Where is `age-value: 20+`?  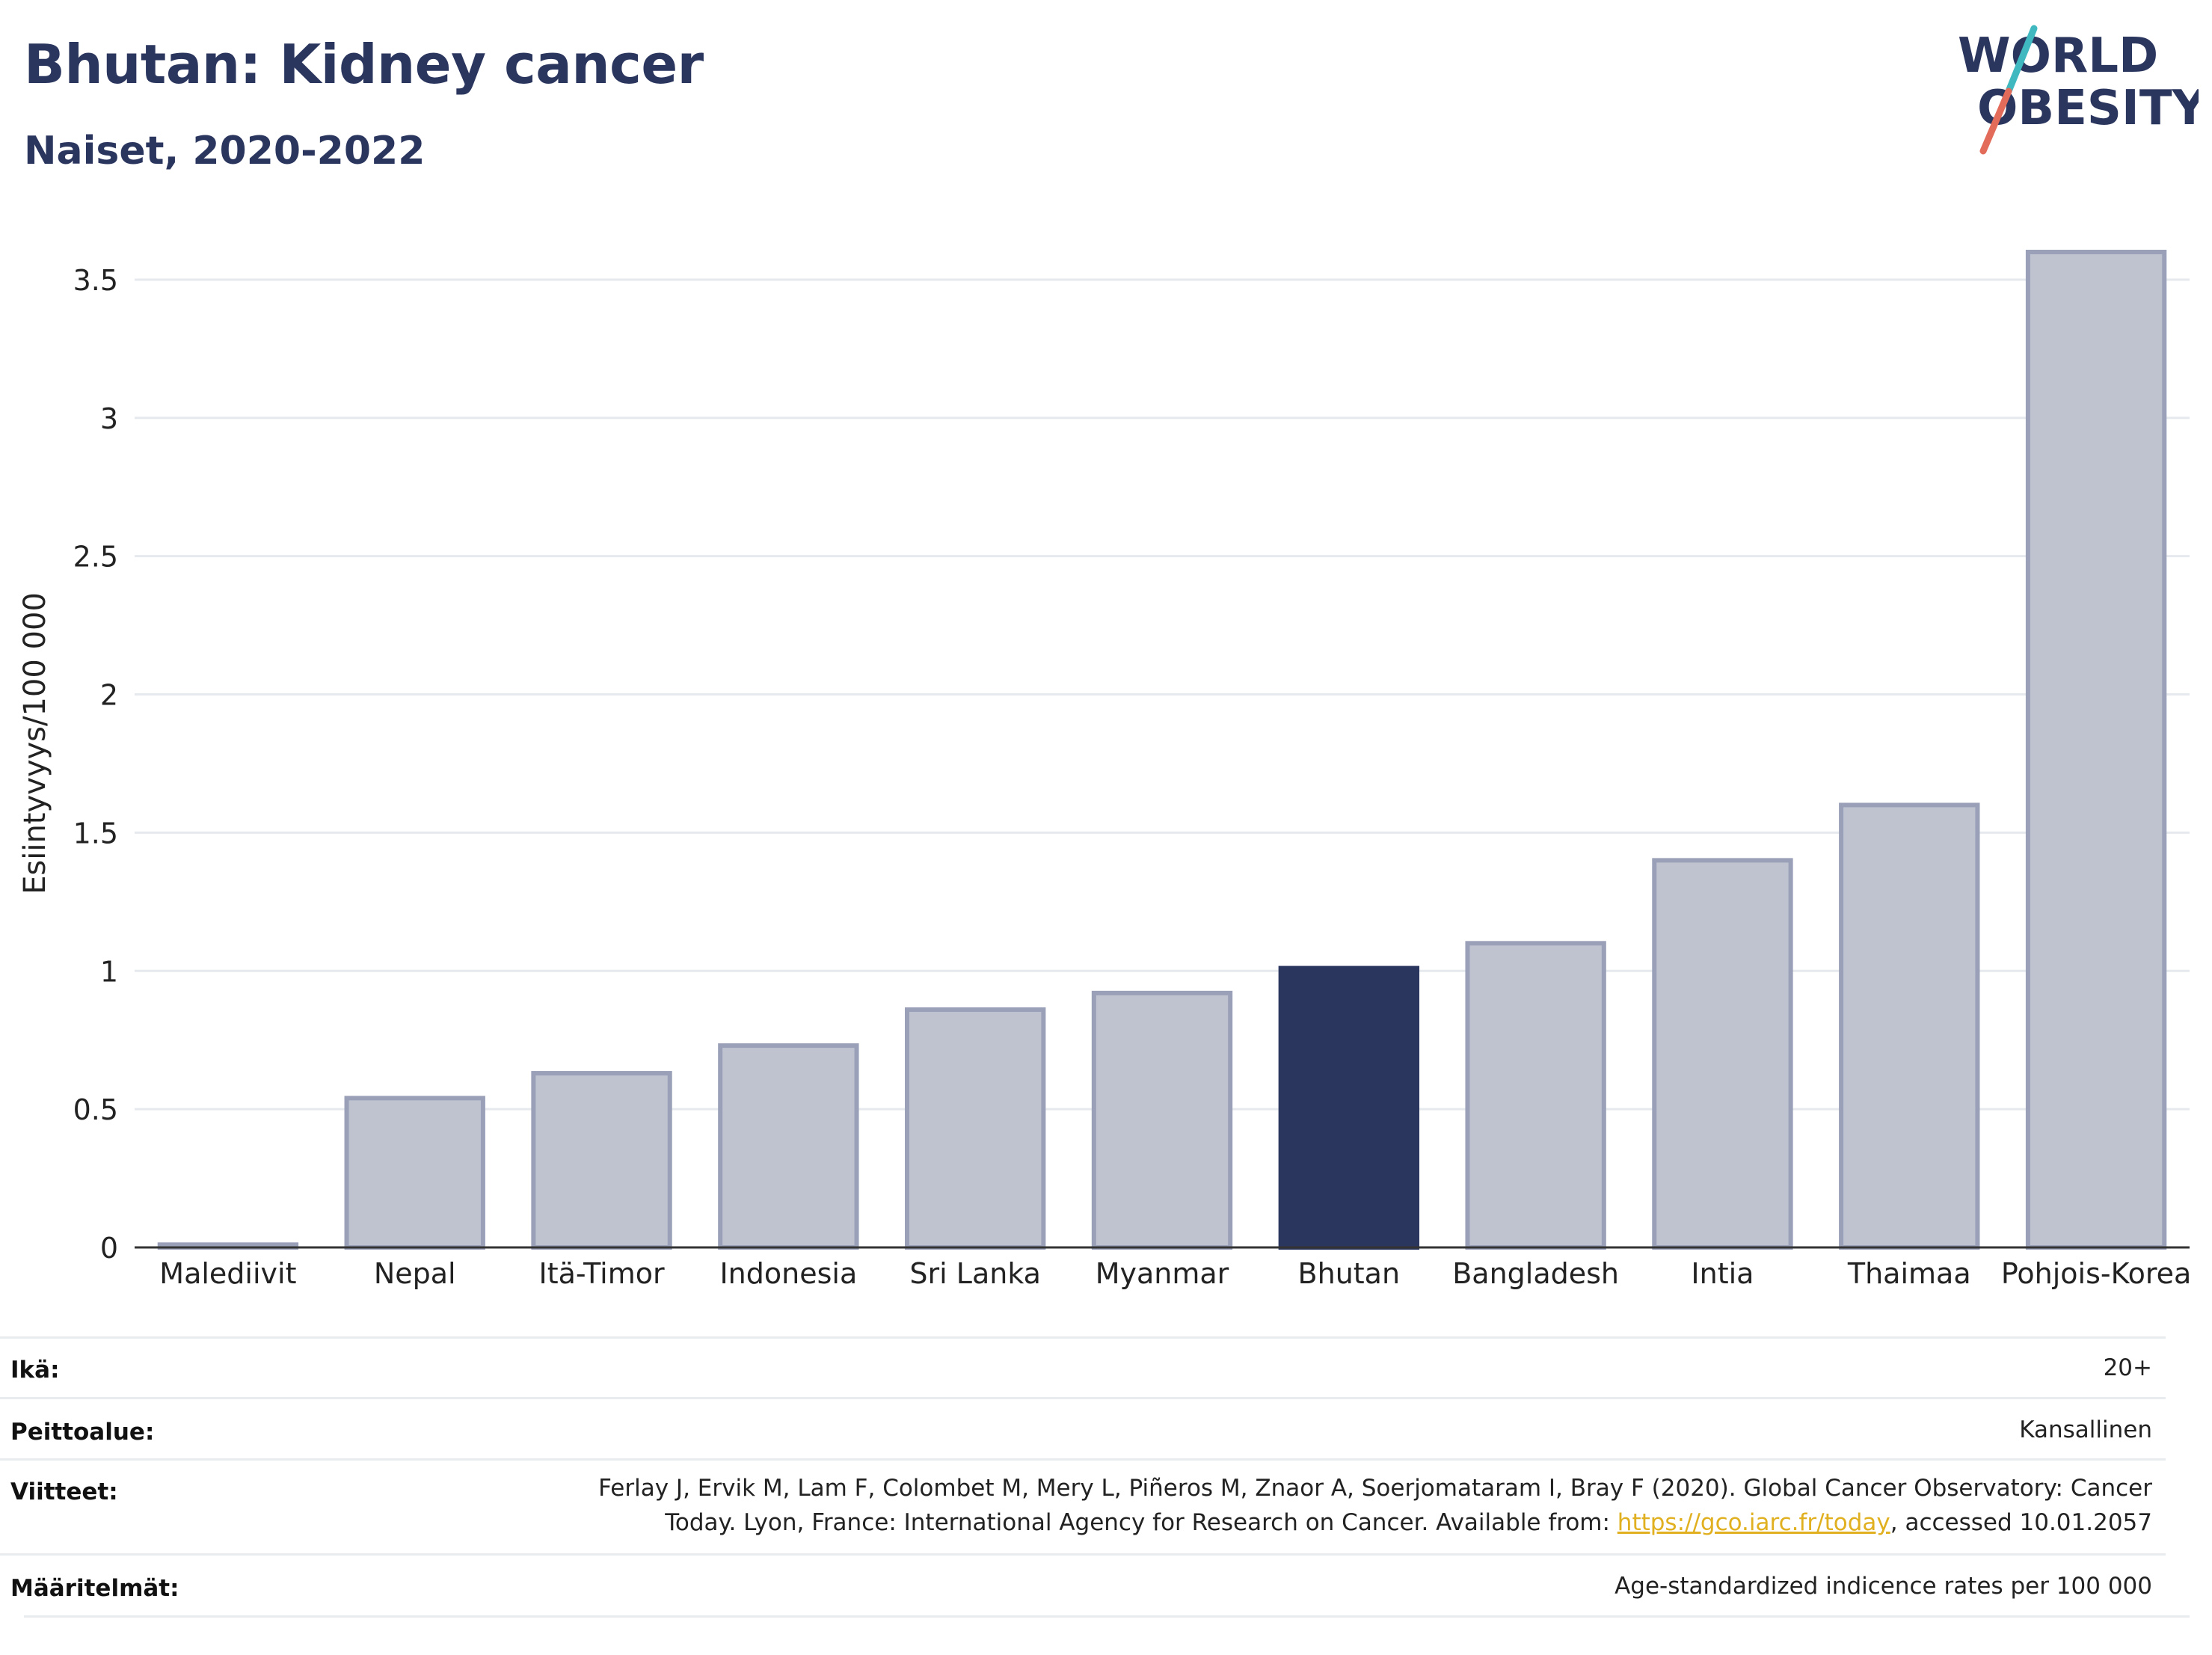
age-value: 20+ is located at coordinates (2127, 1367).